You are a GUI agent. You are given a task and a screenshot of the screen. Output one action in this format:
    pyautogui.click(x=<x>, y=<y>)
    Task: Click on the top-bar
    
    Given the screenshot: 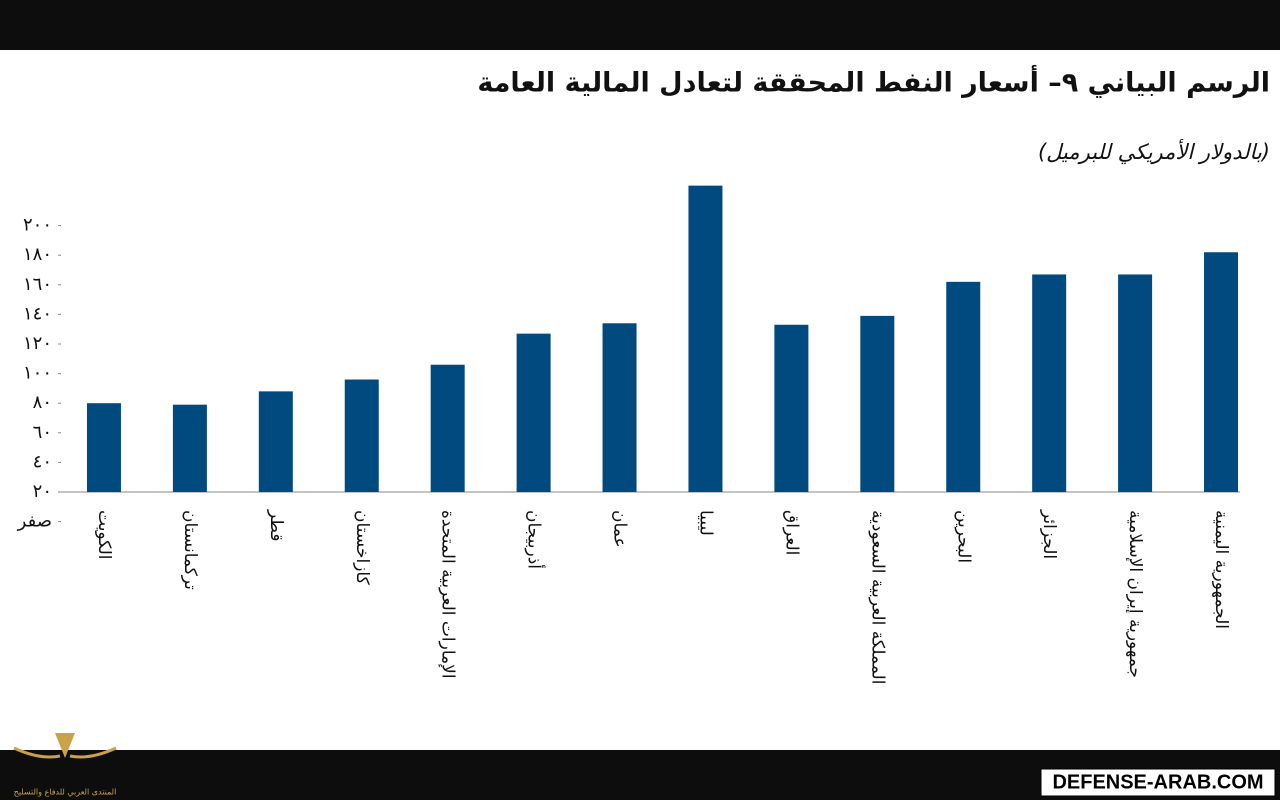 What is the action you would take?
    pyautogui.click(x=640, y=25)
    